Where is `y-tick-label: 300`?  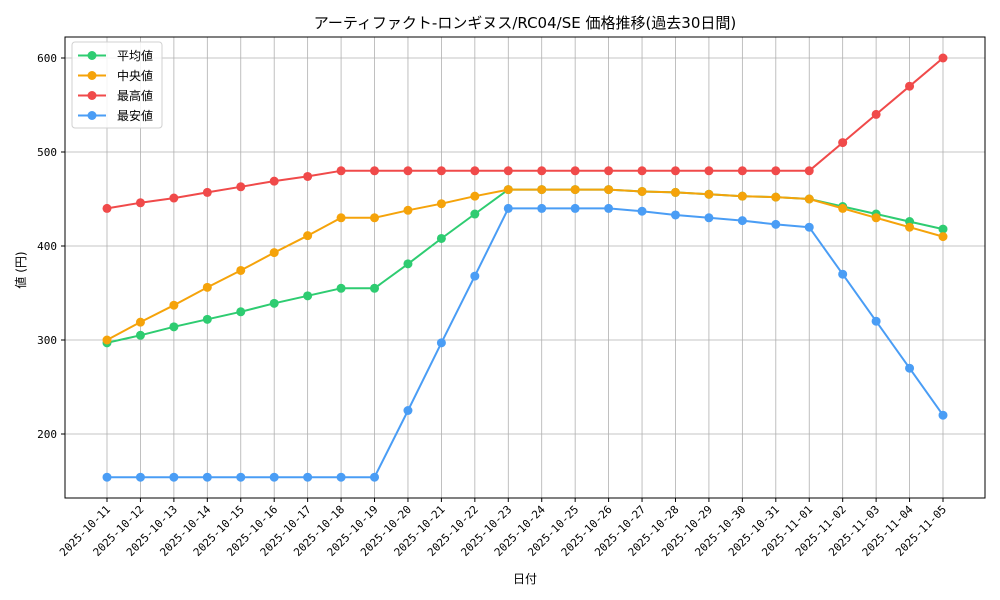 y-tick-label: 300 is located at coordinates (47, 340).